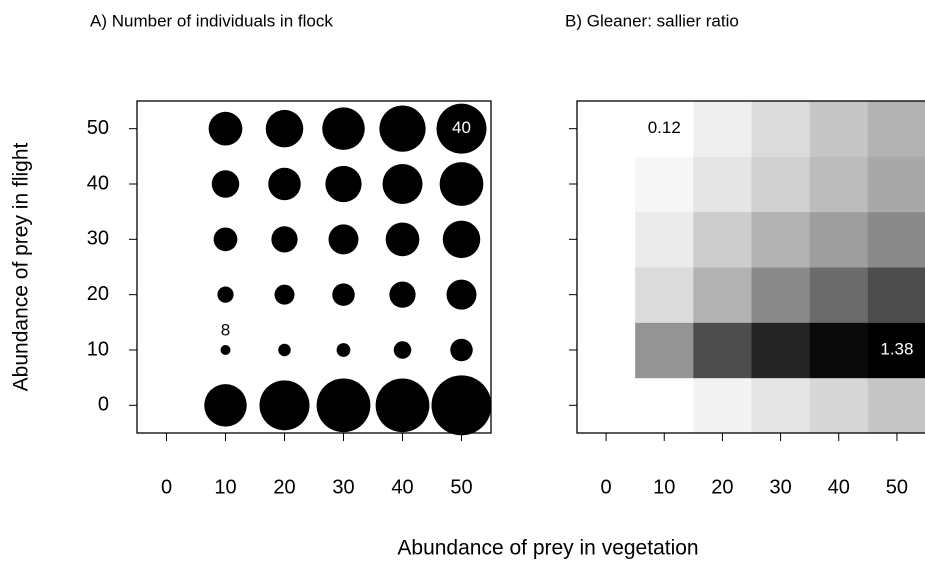 The height and width of the screenshot is (566, 925). What do you see at coordinates (103, 405) in the screenshot?
I see `y-tick-label: 0` at bounding box center [103, 405].